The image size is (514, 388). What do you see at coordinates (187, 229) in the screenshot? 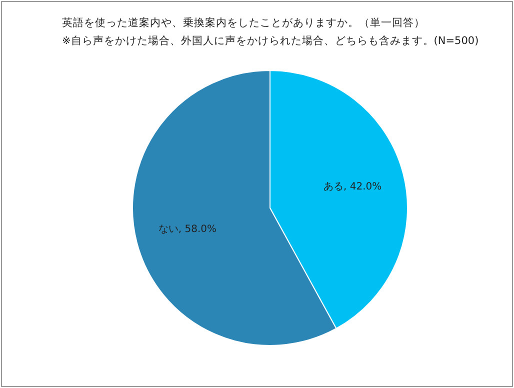
I see `slice-label: ない, 58.0%` at bounding box center [187, 229].